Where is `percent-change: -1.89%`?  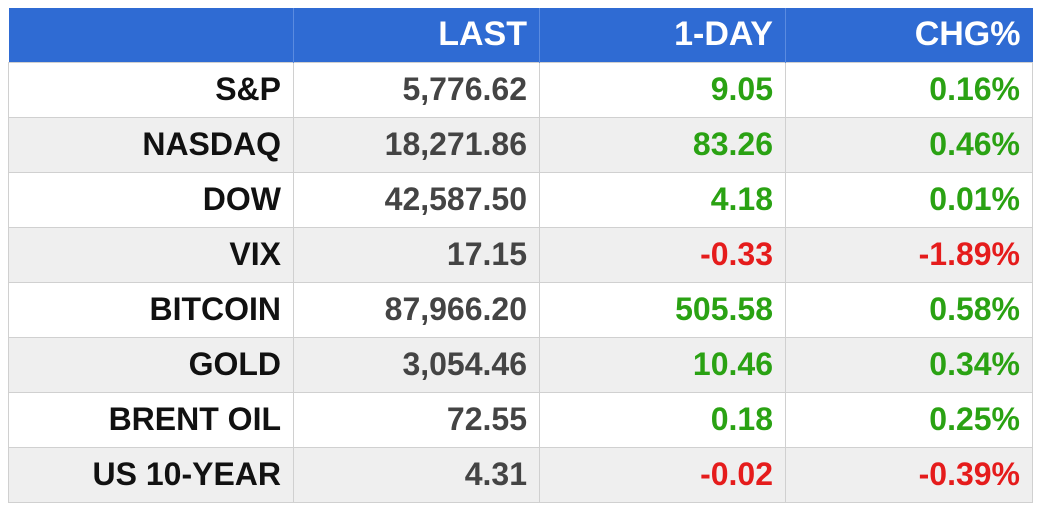 percent-change: -1.89% is located at coordinates (909, 254).